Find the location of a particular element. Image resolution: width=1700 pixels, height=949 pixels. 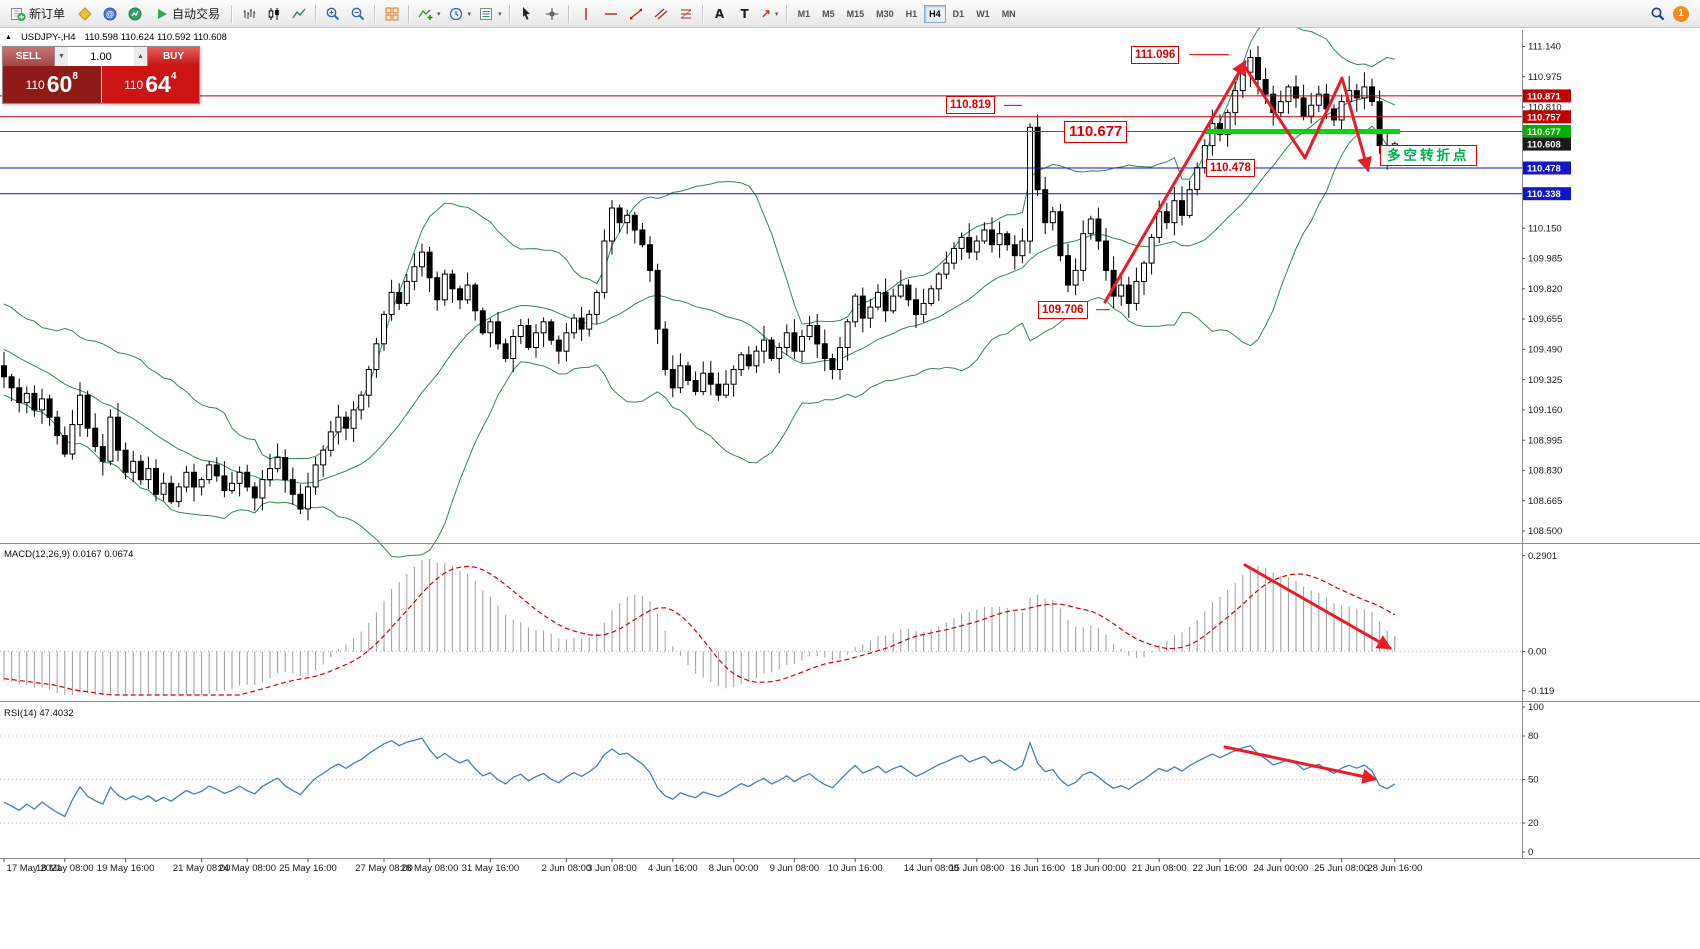

svg-text: 20 is located at coordinates (1533, 823).